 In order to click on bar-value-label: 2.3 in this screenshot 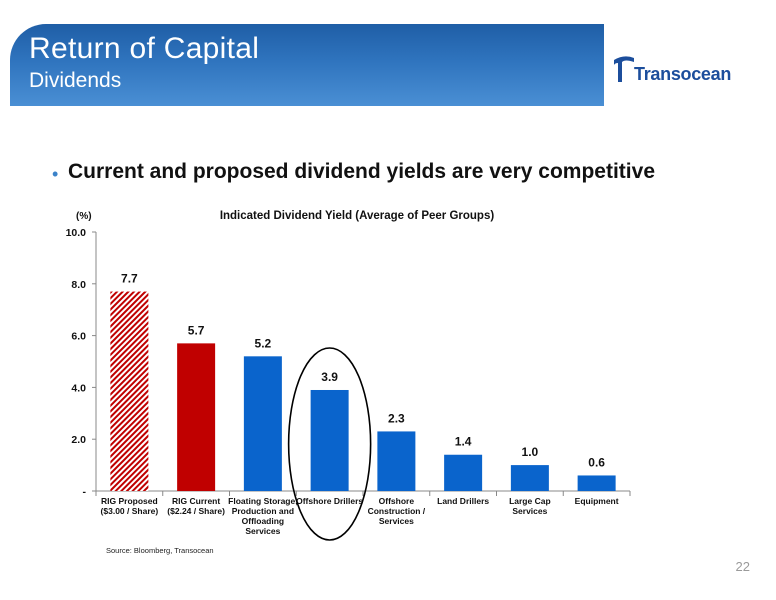, I will do `click(396, 418)`.